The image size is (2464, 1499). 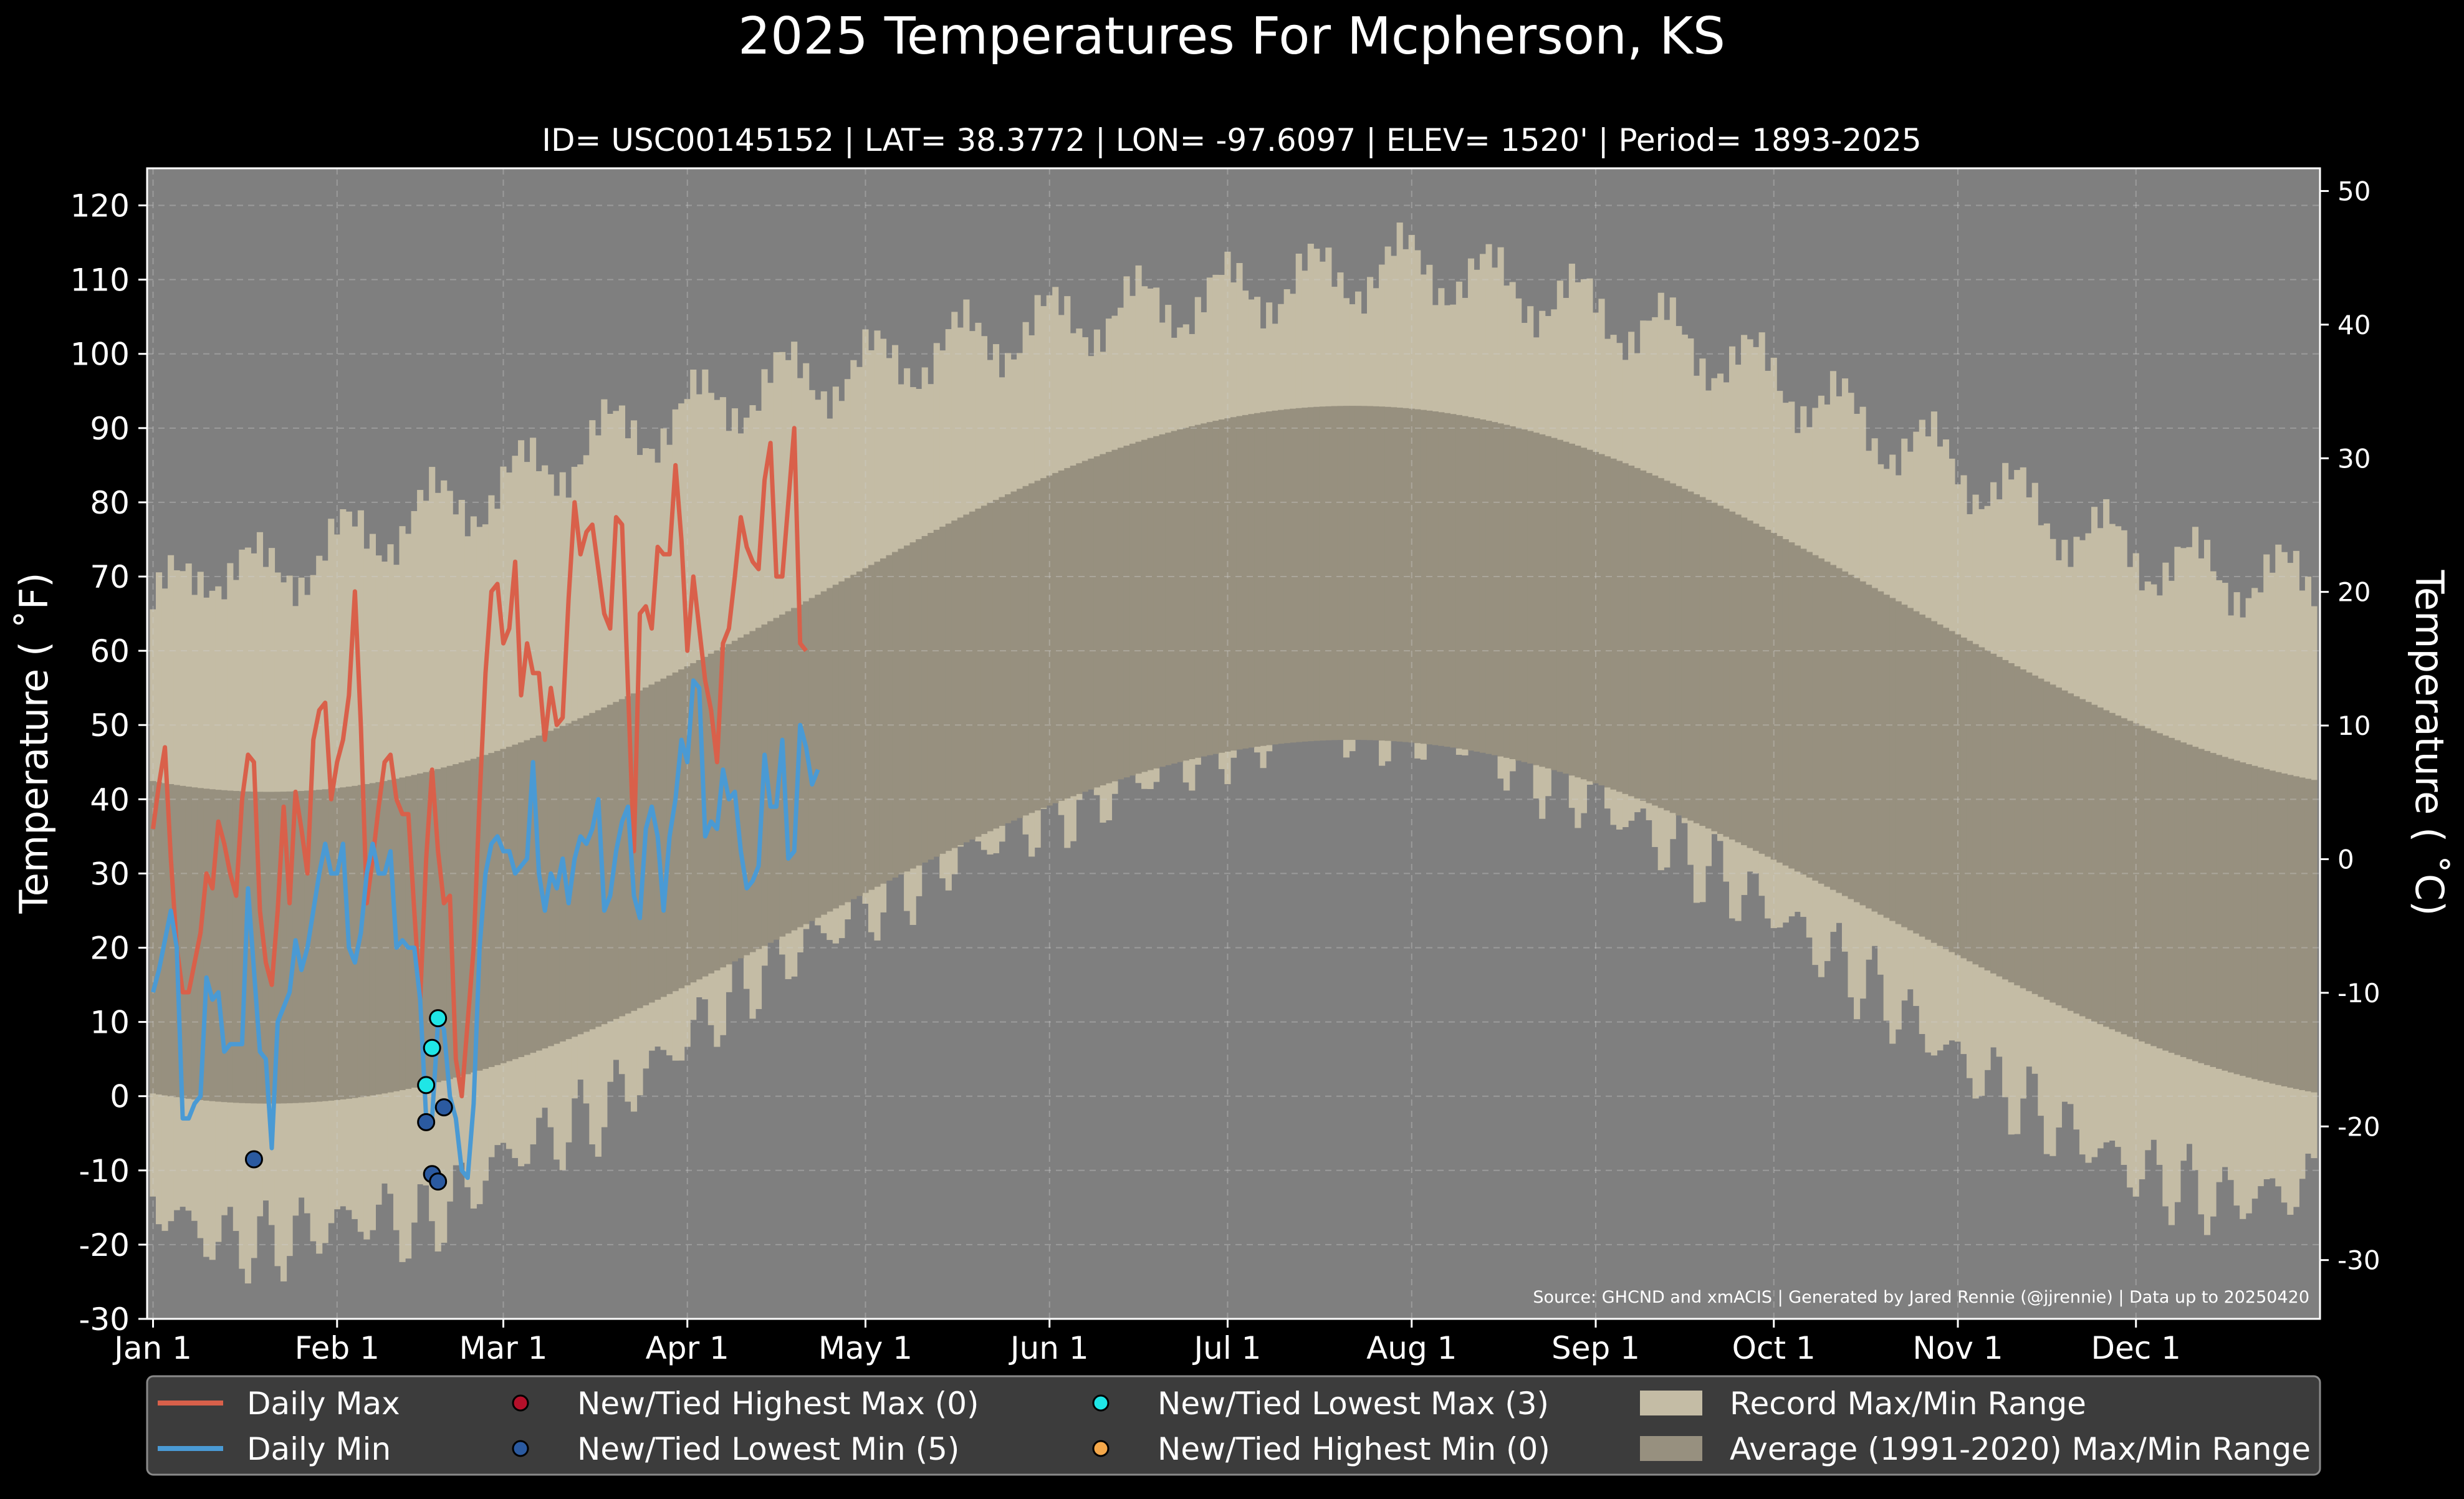 I want to click on record-marker-point, so click(x=443, y=1107).